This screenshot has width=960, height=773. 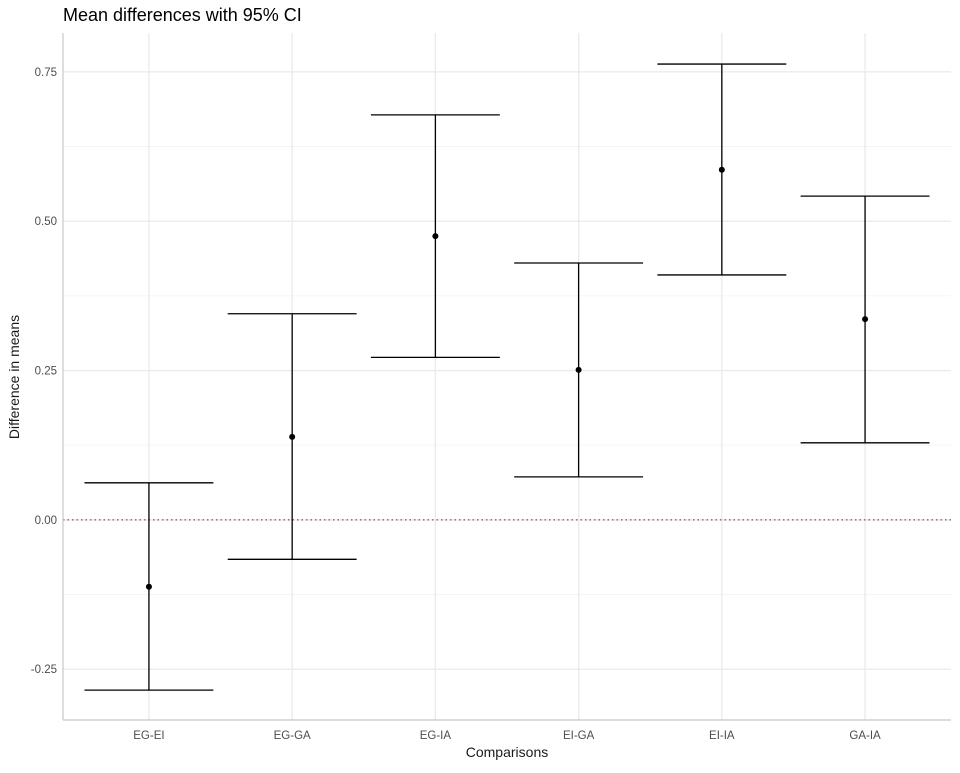 I want to click on y-tick-label: 0.75, so click(x=46, y=73).